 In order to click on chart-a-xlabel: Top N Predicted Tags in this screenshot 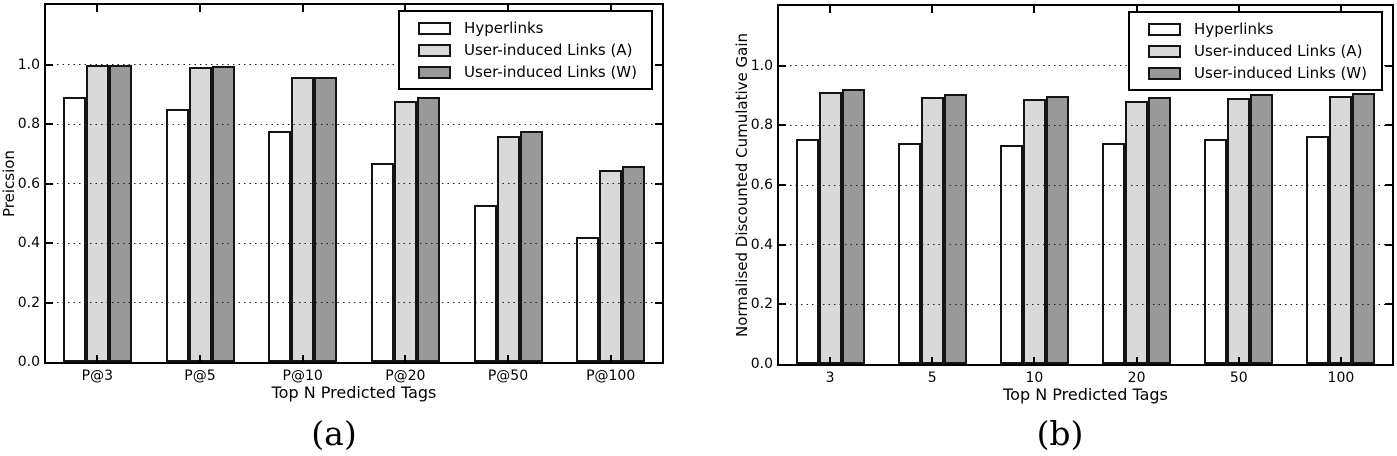, I will do `click(354, 392)`.